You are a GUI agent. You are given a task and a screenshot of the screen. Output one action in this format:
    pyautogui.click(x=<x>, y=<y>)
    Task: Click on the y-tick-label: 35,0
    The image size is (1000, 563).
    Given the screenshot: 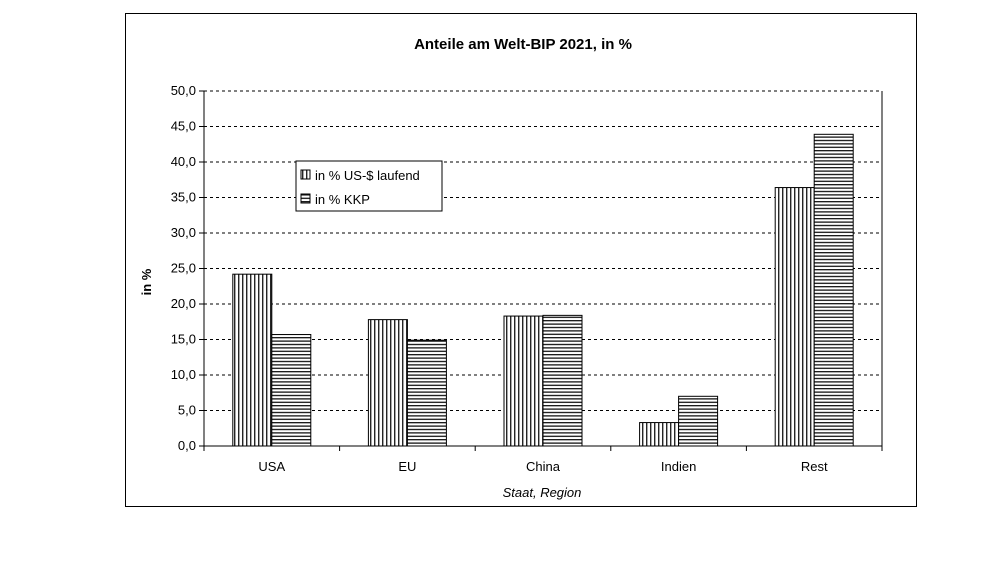 What is the action you would take?
    pyautogui.click(x=183, y=197)
    